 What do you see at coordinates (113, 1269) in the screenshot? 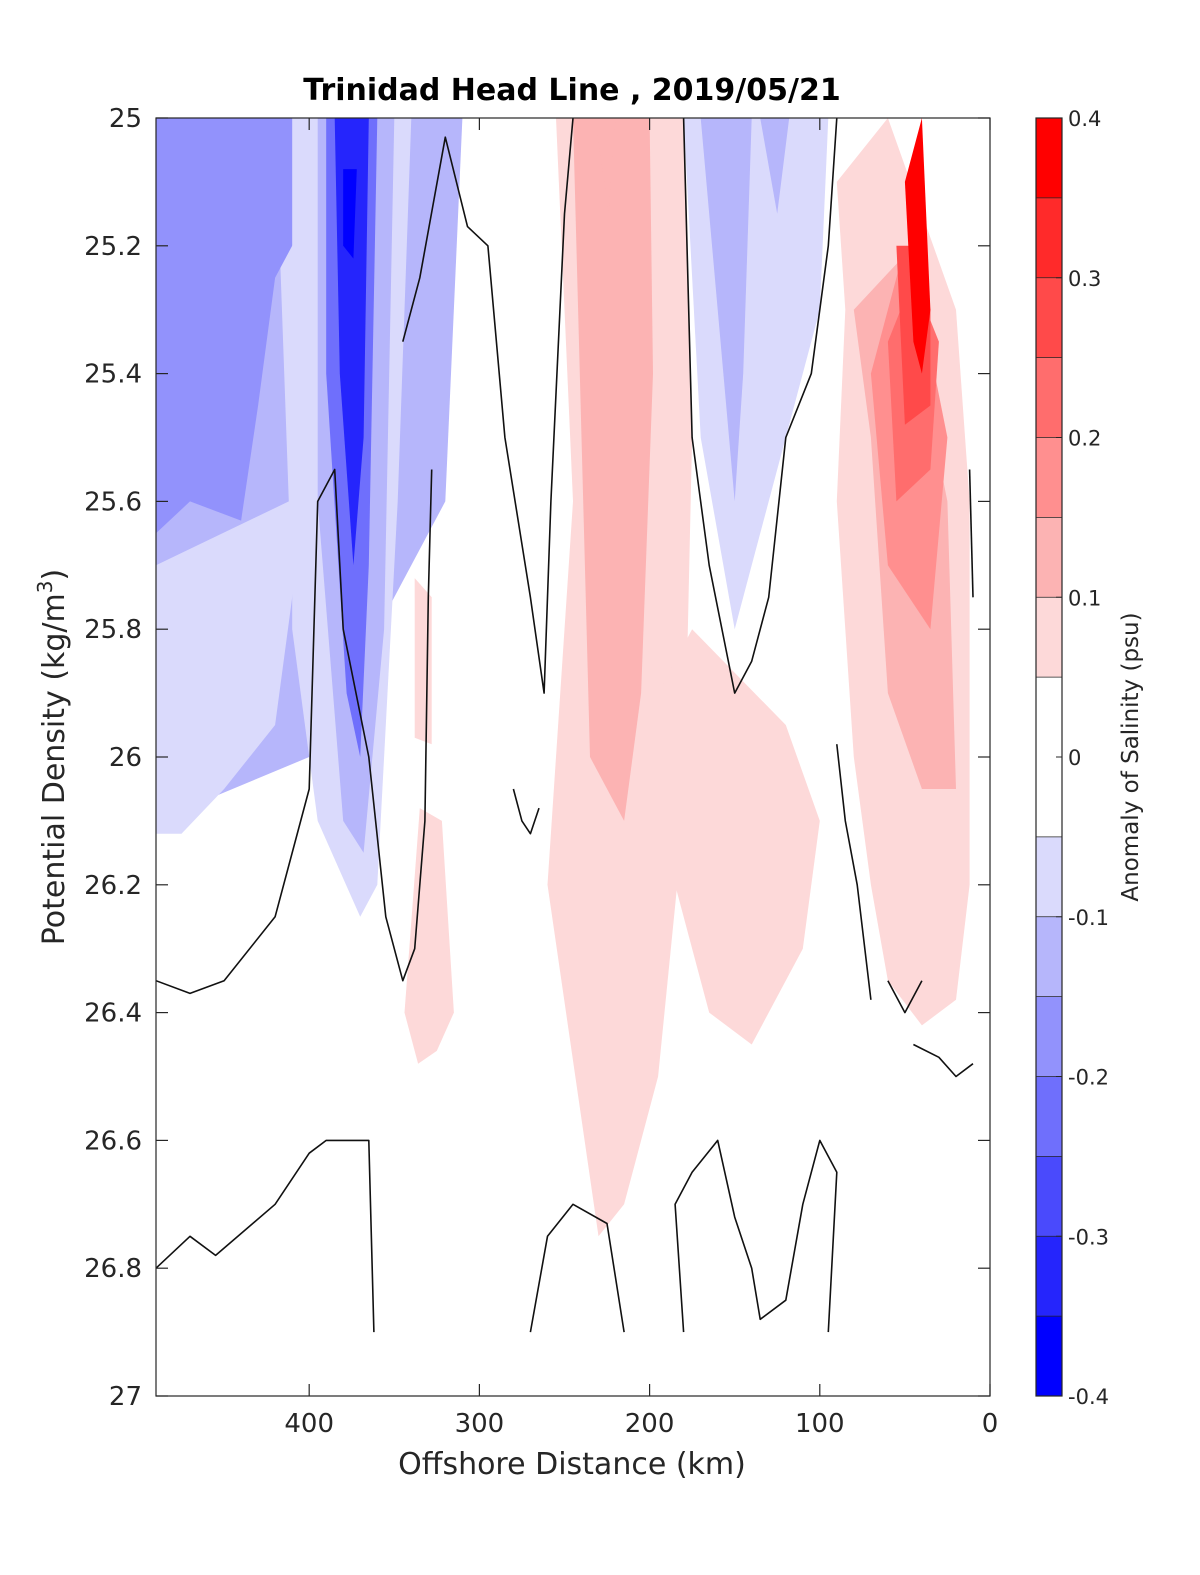
I see `y-tick-label: 26.8` at bounding box center [113, 1269].